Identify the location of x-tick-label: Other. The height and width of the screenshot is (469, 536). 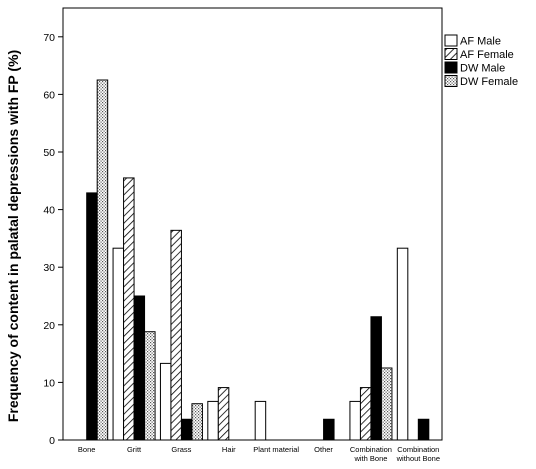
(323, 449).